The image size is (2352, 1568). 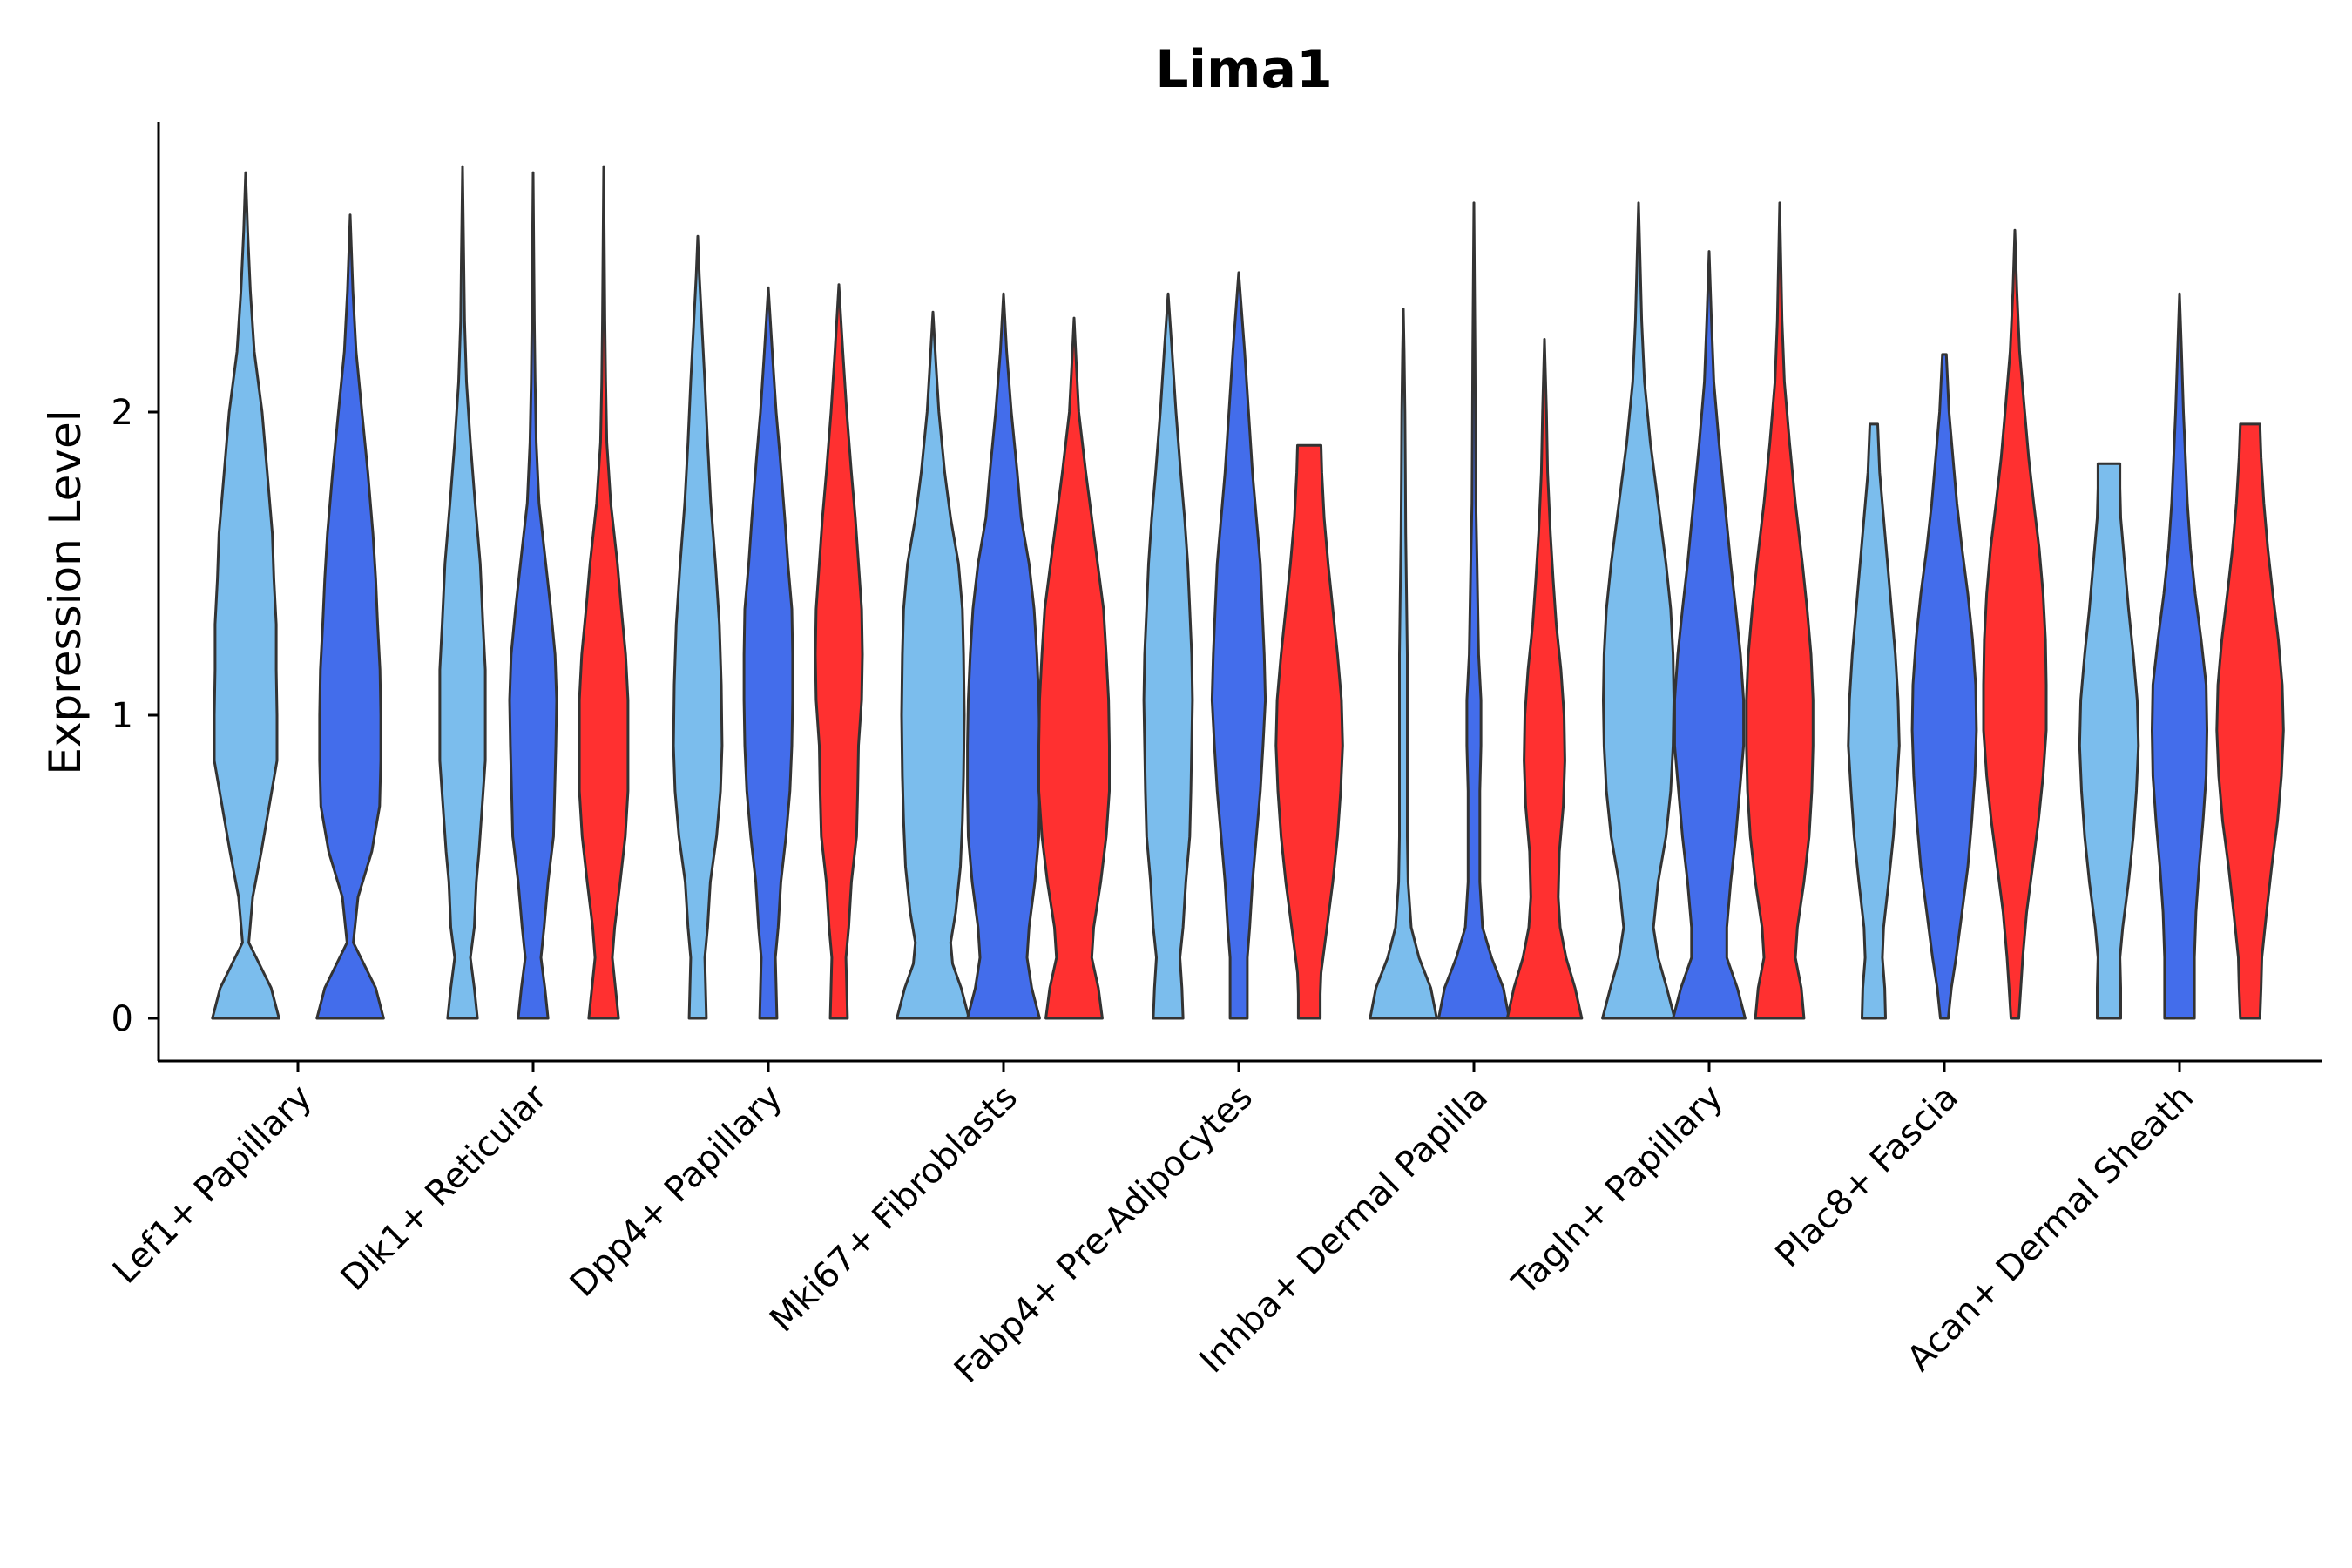 I want to click on x-tick-label: Plac8+ Fascia, so click(x=1867, y=1177).